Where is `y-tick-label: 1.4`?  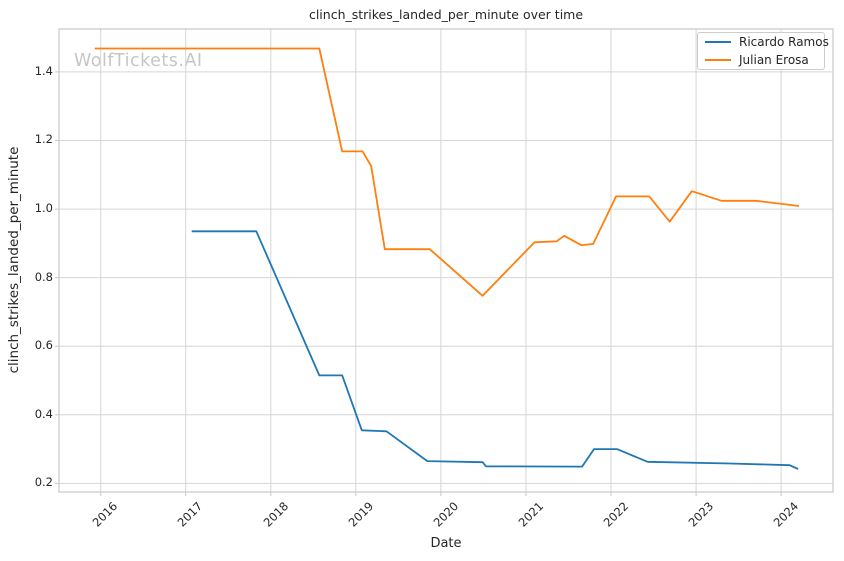 y-tick-label: 1.4 is located at coordinates (43, 70).